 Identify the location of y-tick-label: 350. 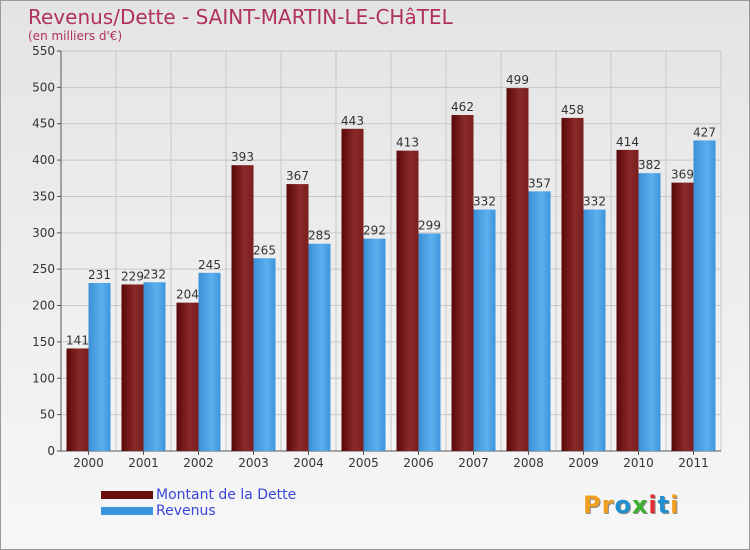
(43, 196).